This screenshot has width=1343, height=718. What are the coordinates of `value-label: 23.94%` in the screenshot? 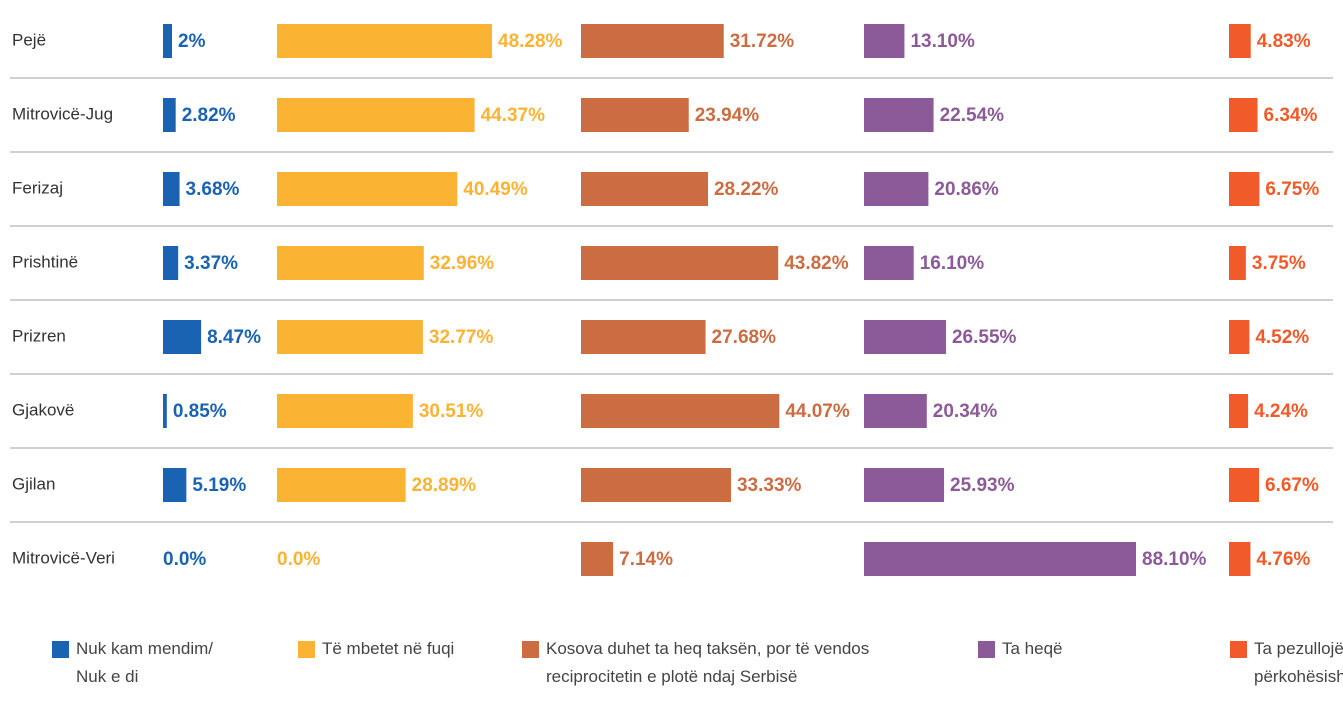 It's located at (727, 115).